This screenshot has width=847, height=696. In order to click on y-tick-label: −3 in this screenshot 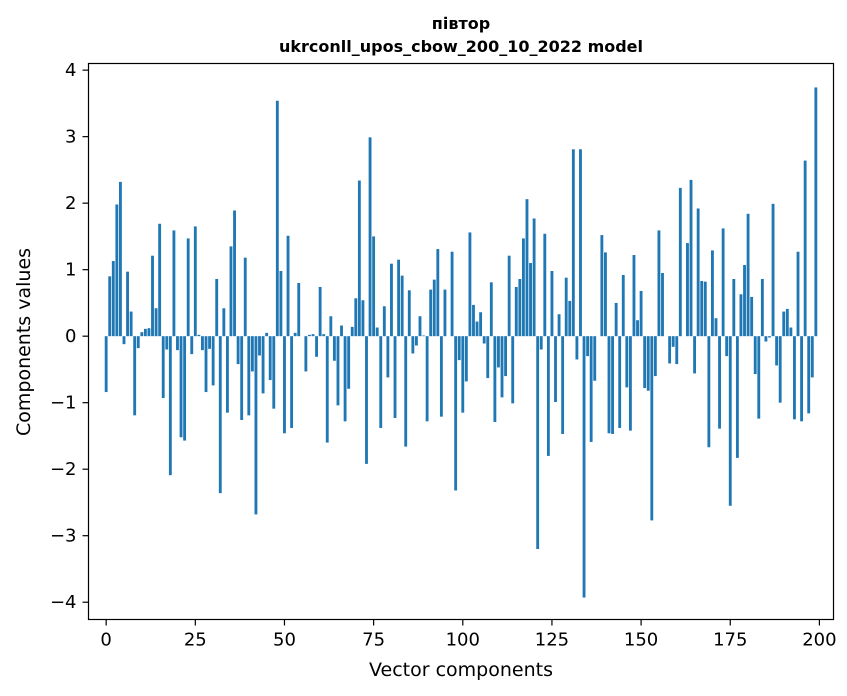, I will do `click(63, 536)`.